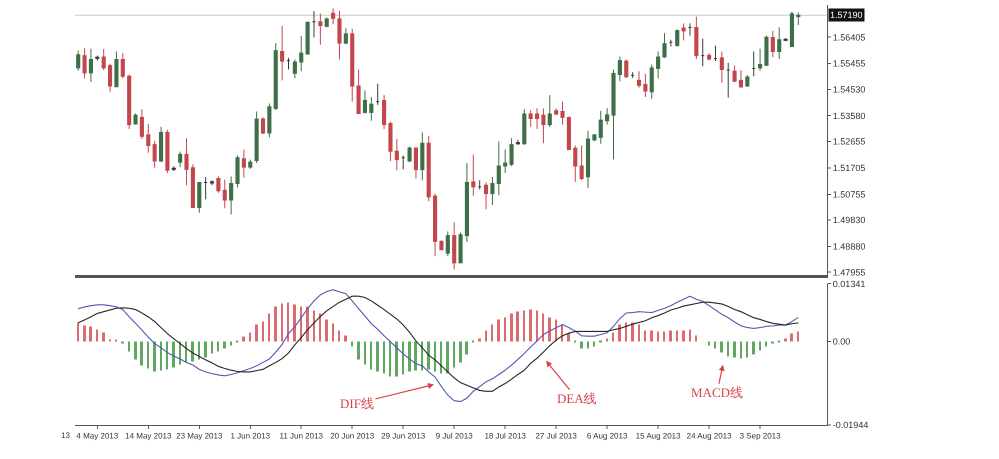 This screenshot has width=999, height=459. Describe the element at coordinates (849, 247) in the screenshot. I see `y-tick-label: 1.48880` at that location.